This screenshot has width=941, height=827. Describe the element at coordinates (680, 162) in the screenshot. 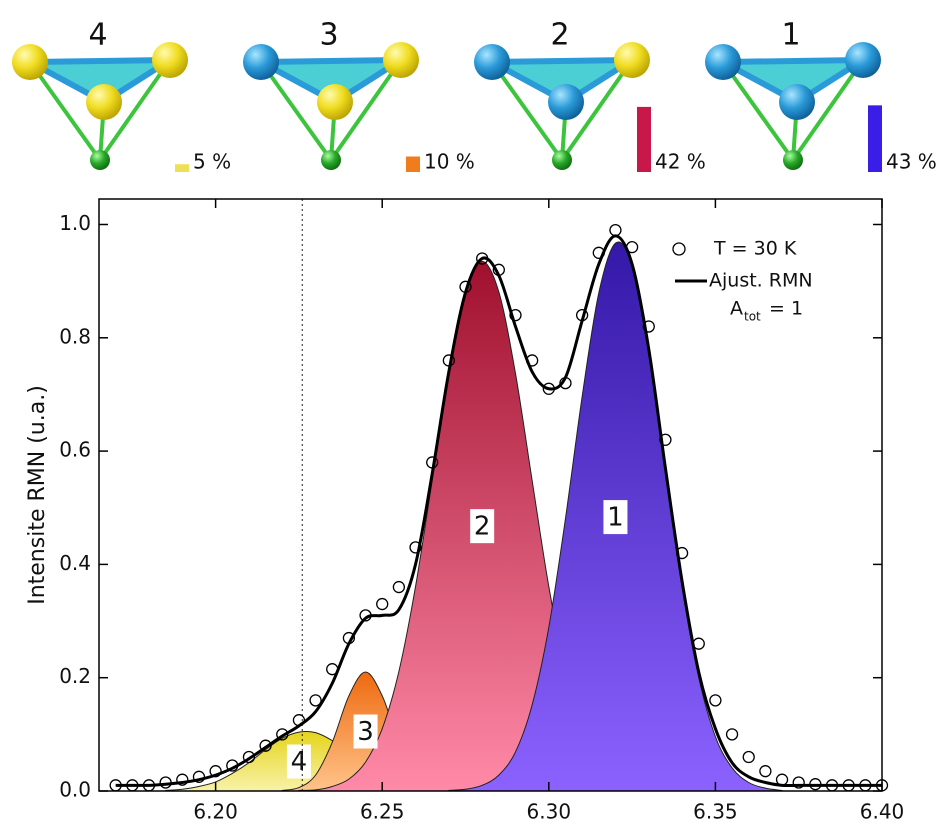

I see `fraction-label: 42 %` at that location.